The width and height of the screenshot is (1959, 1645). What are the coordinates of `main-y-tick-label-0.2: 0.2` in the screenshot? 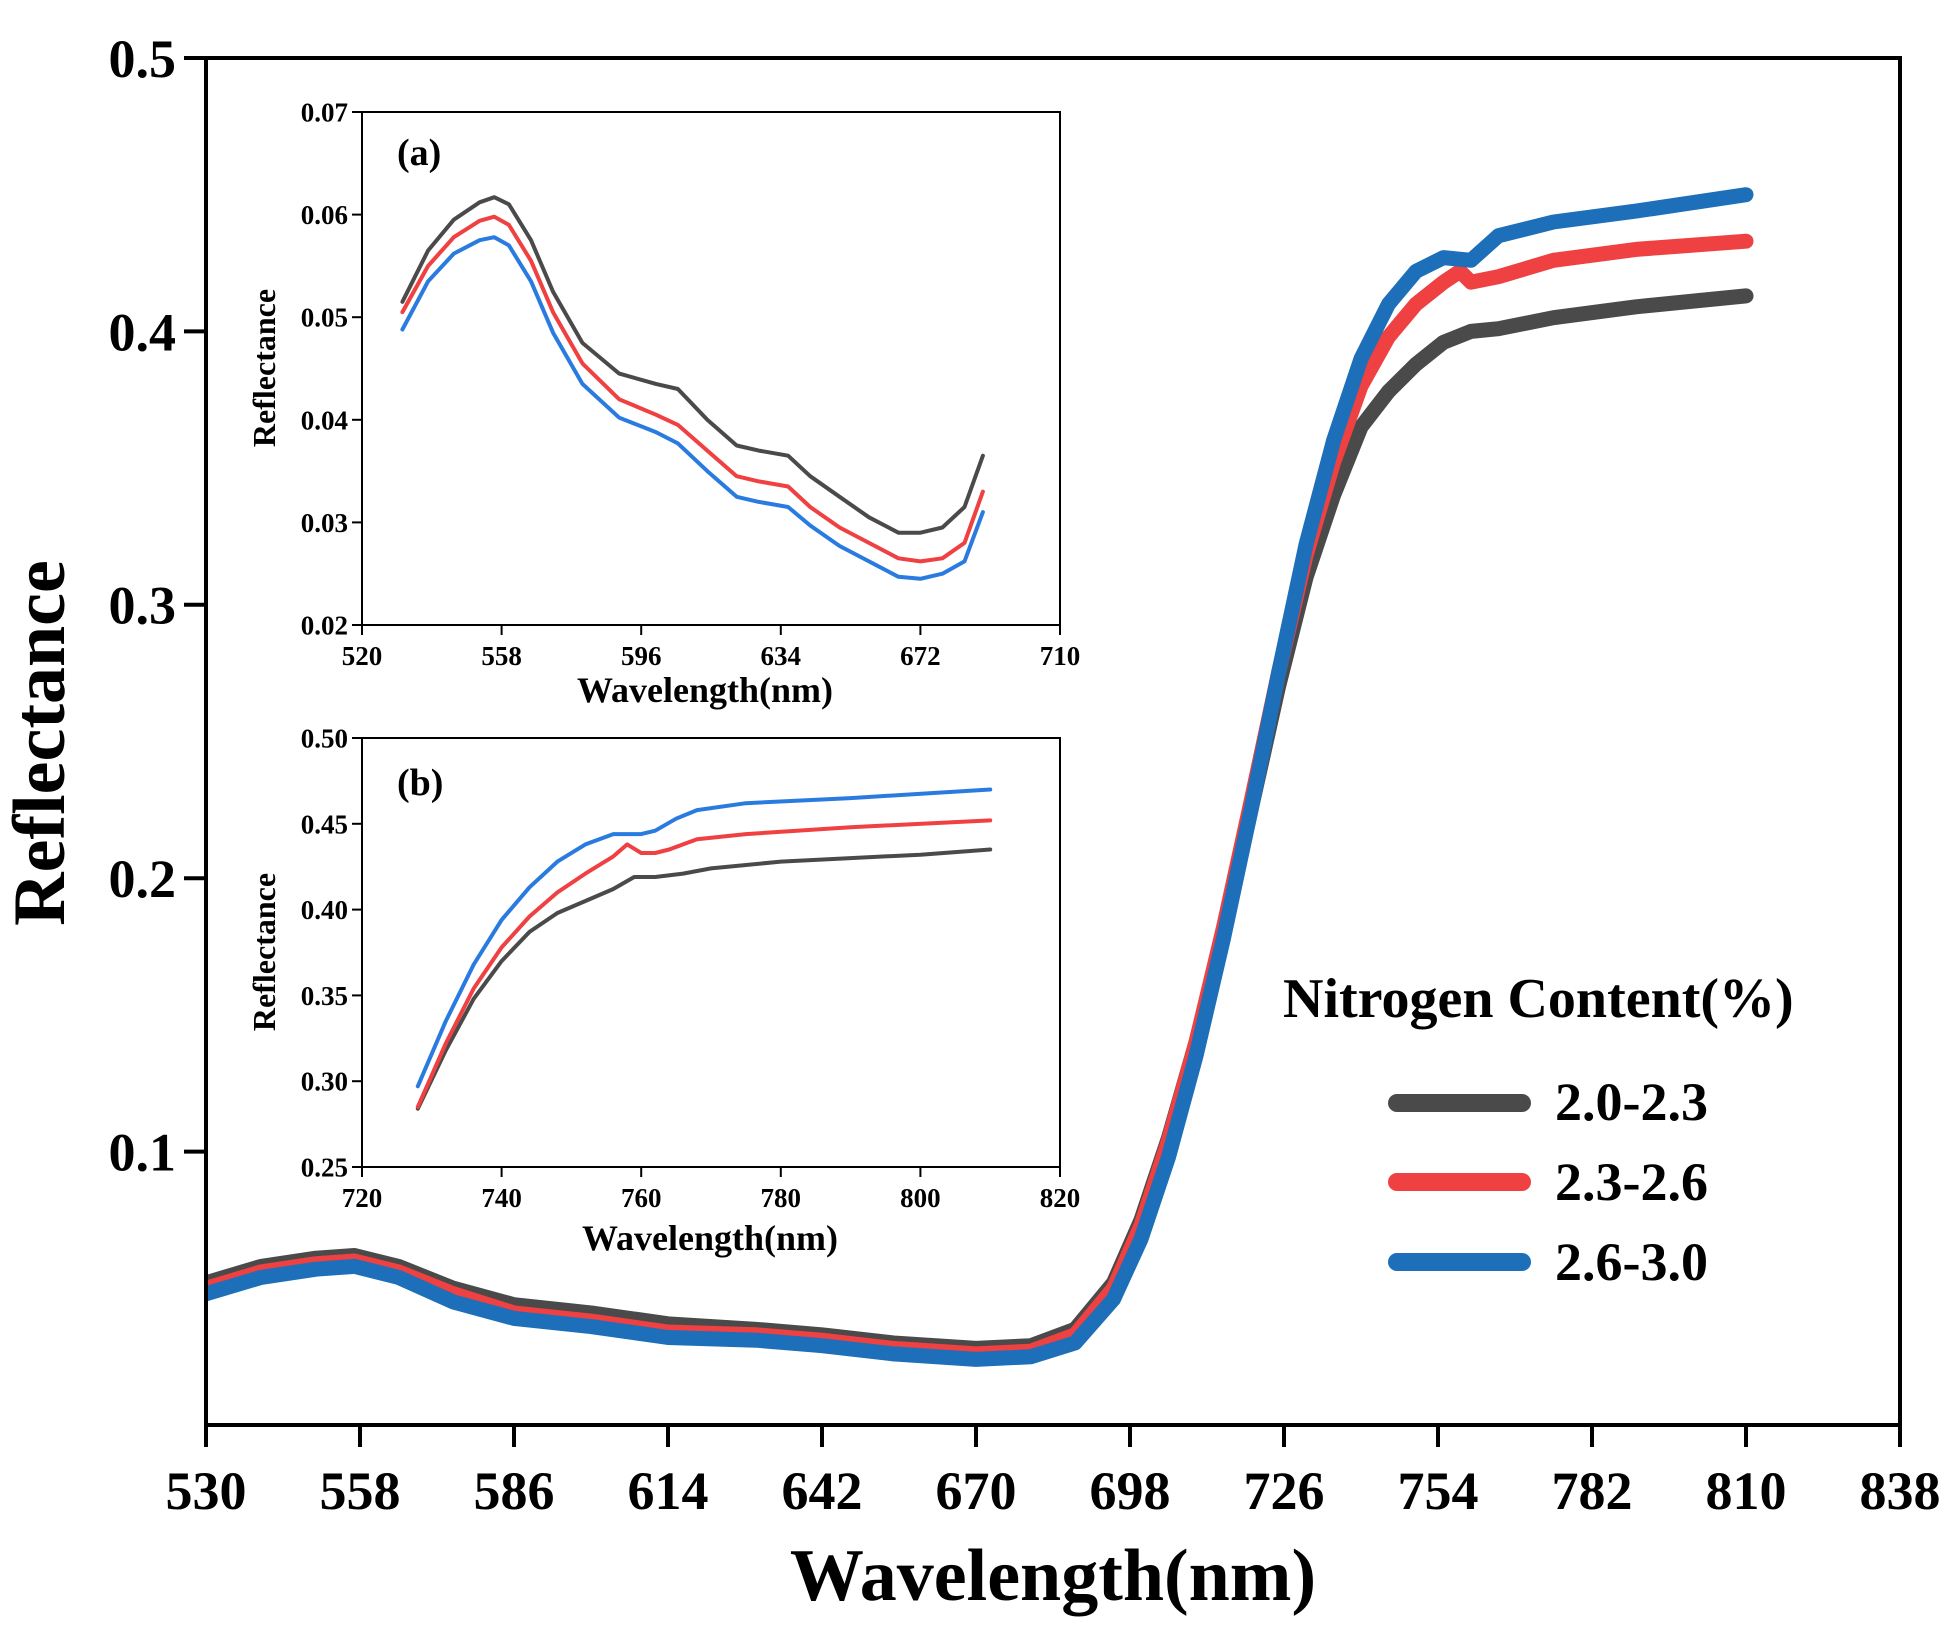 It's located at (143, 879).